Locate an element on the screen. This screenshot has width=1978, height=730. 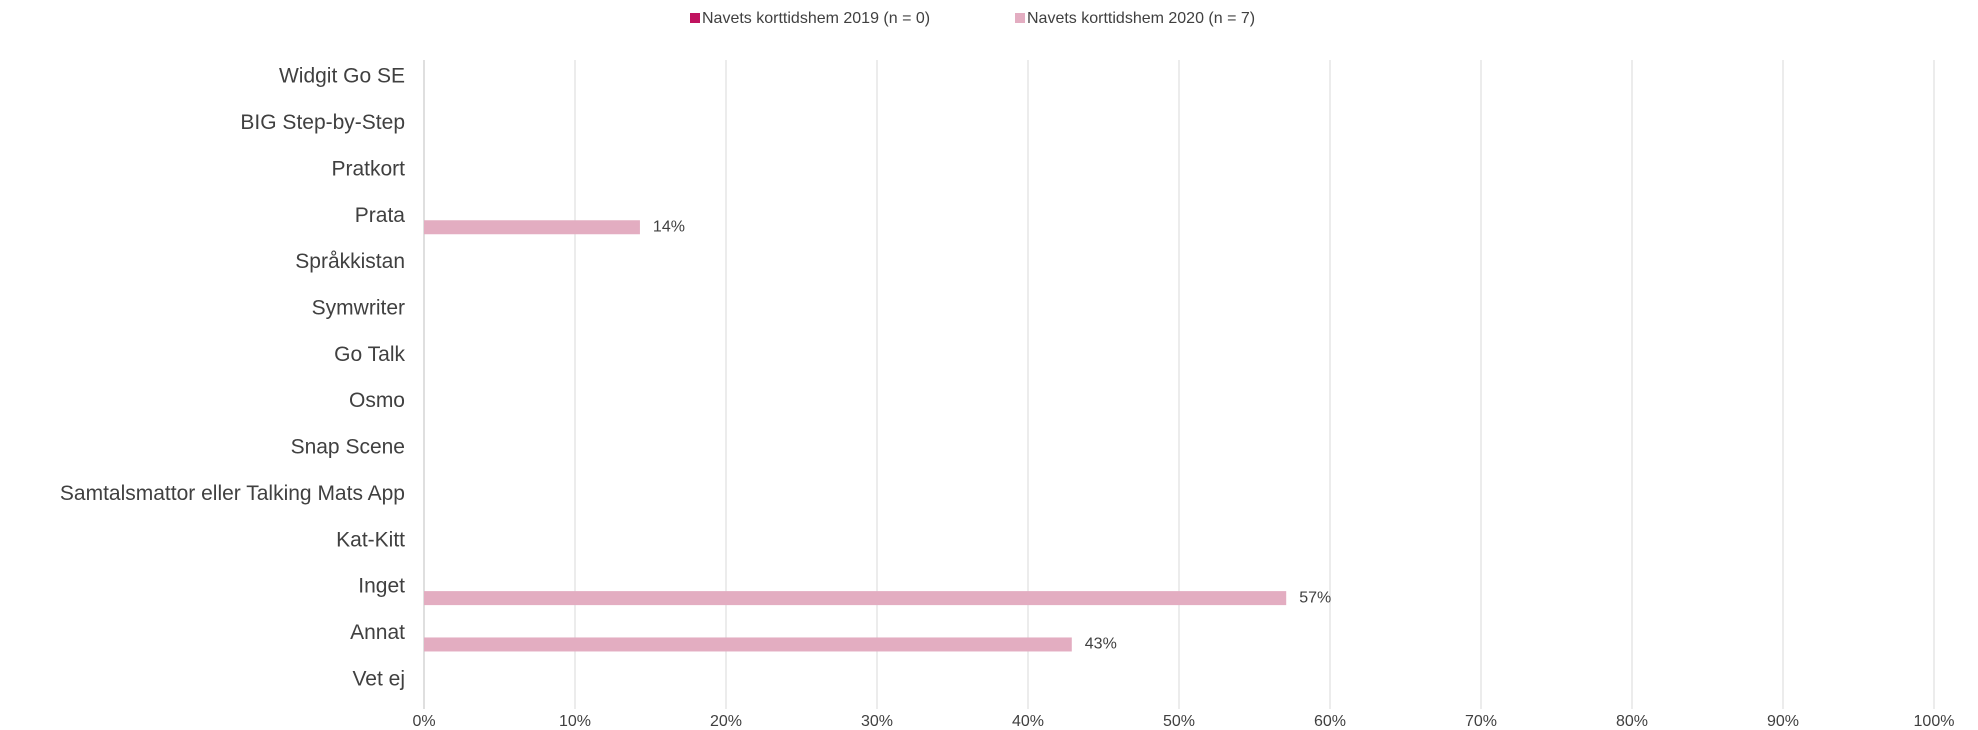
y-tick-label: Snap Scene is located at coordinates (348, 447).